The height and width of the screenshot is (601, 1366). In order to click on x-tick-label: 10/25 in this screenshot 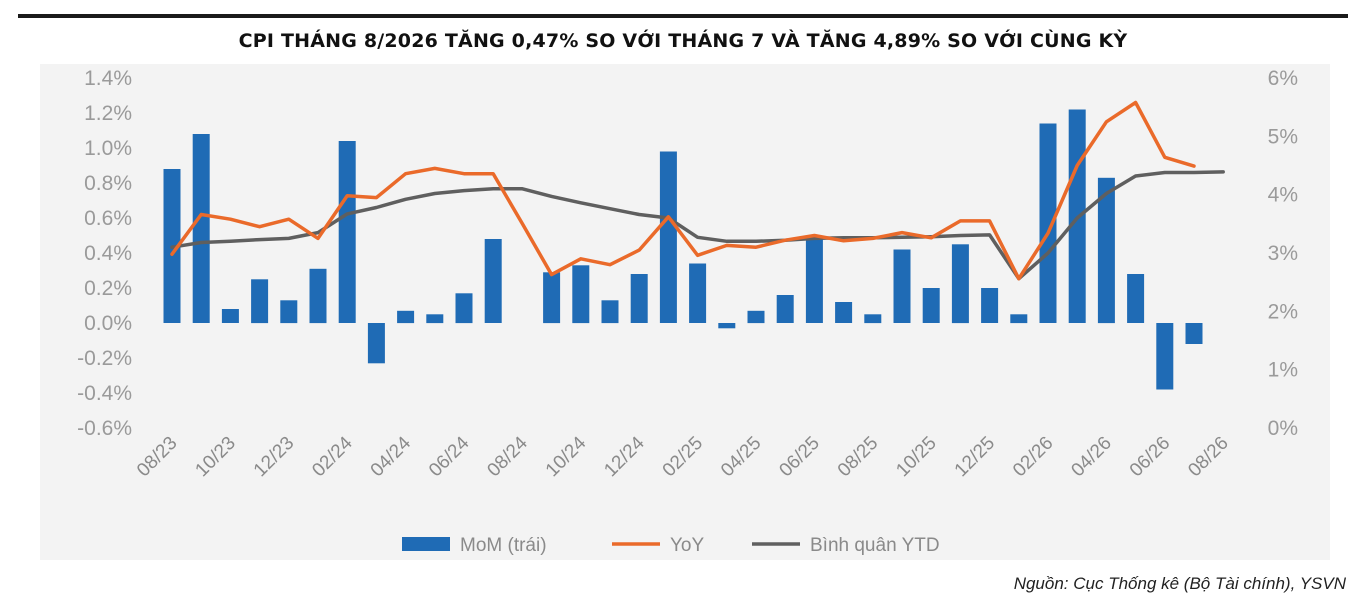, I will do `click(916, 457)`.